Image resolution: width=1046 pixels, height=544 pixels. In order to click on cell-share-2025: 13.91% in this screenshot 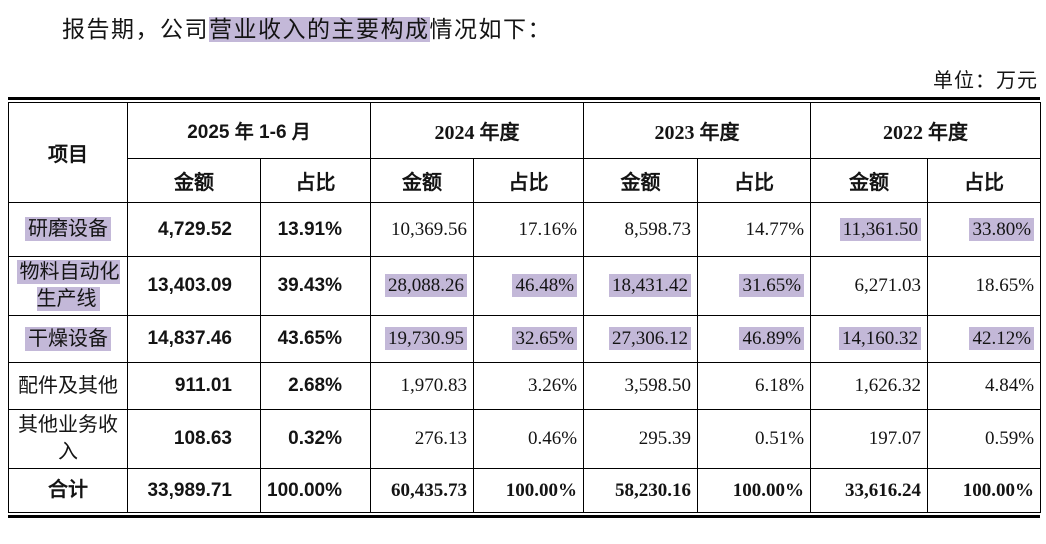, I will do `click(315, 229)`.